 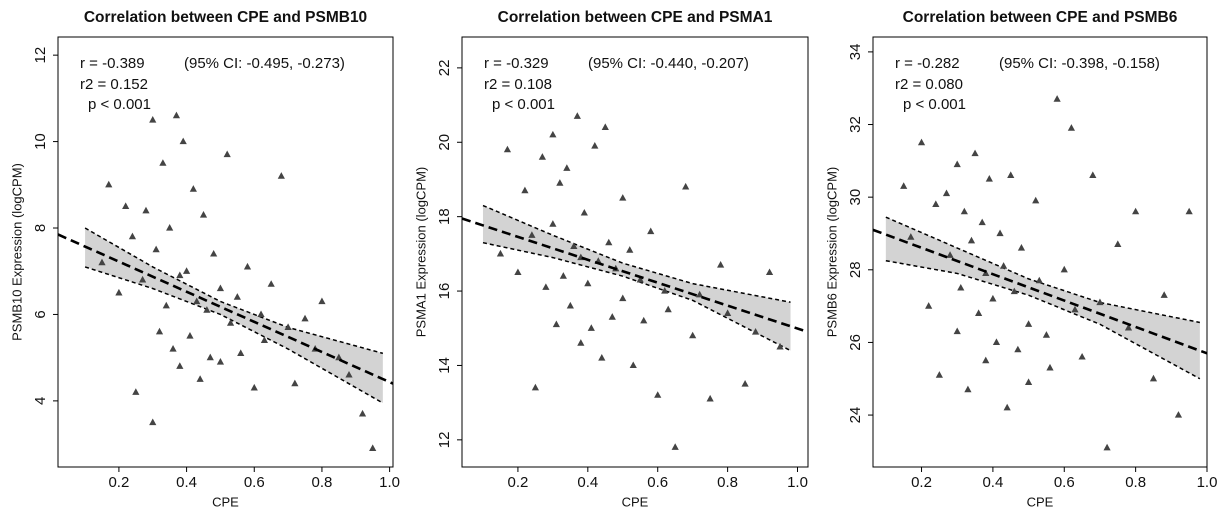 What do you see at coordinates (444, 216) in the screenshot?
I see `y-tick-label: 18` at bounding box center [444, 216].